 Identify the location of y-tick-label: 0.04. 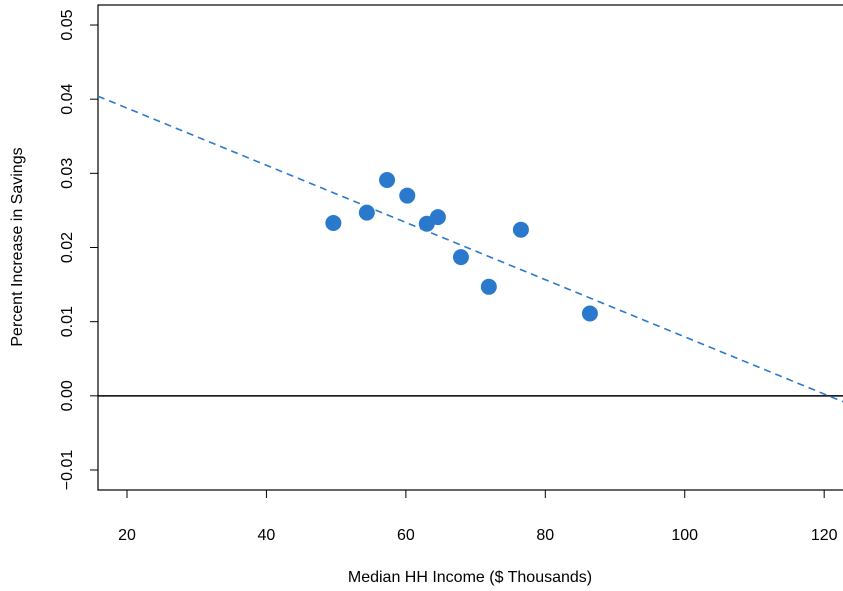
(67, 99).